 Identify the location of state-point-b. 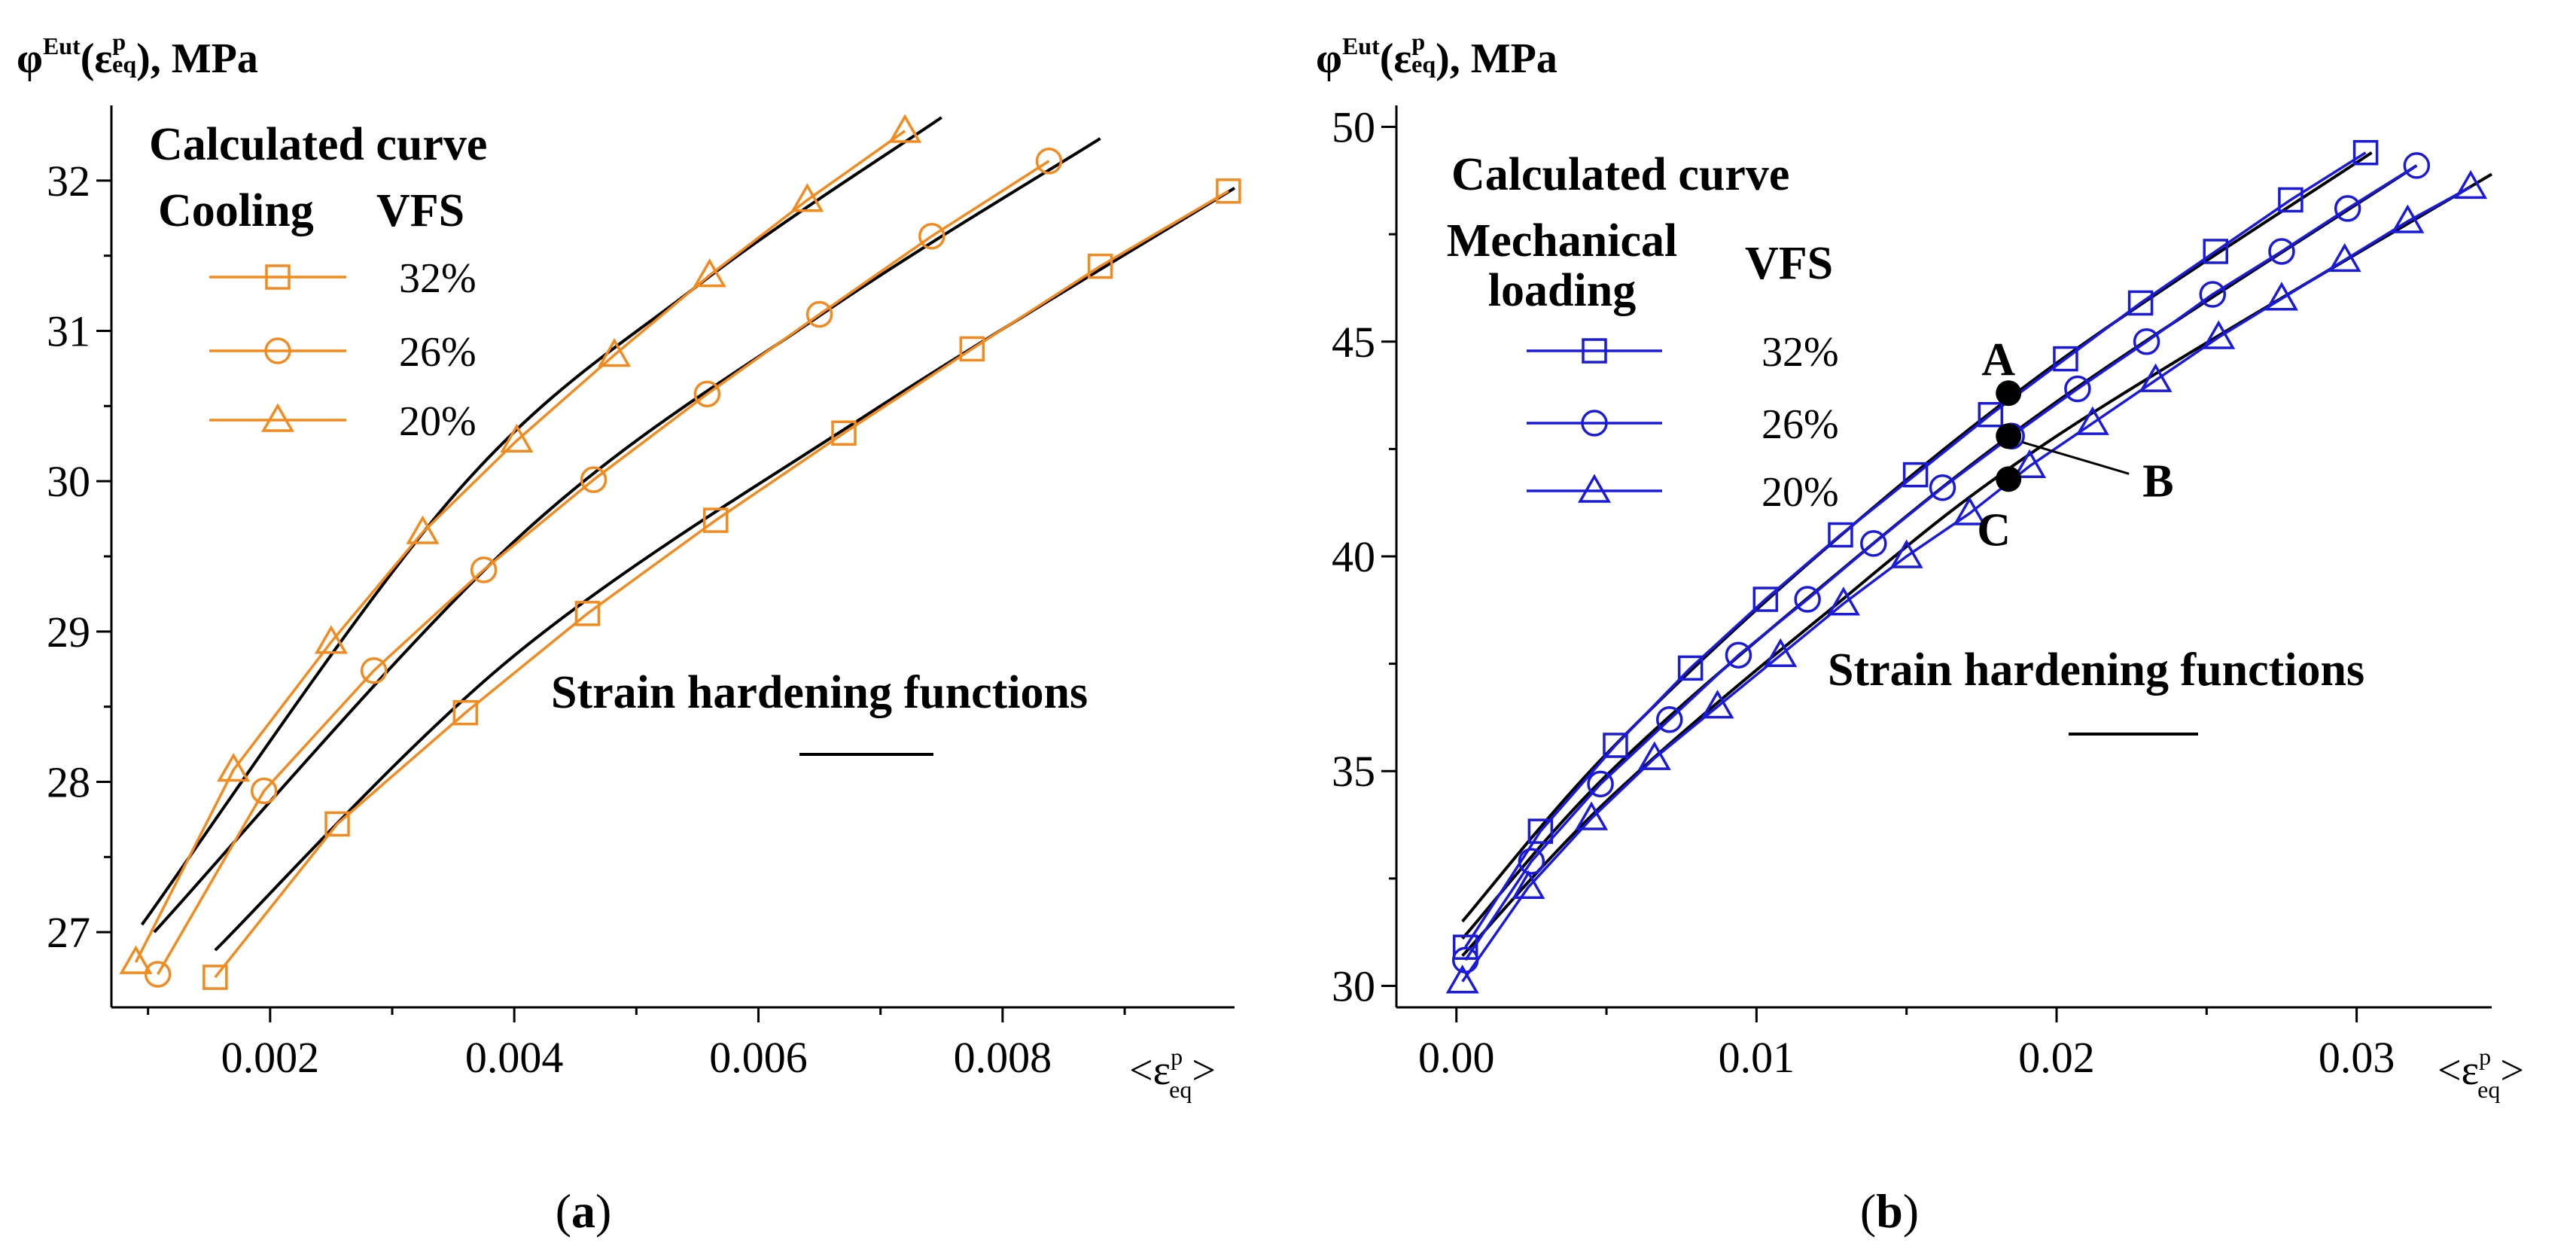
(2009, 436).